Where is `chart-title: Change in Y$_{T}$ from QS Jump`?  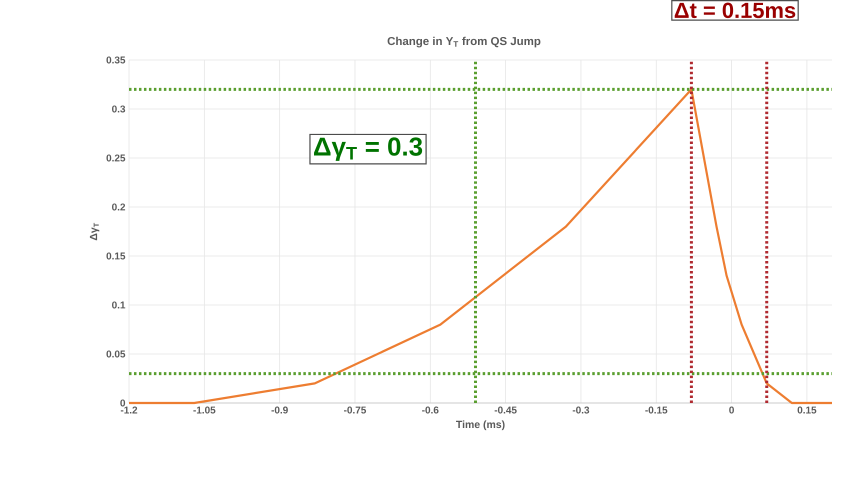
chart-title: Change in Y$_{T}$ from QS Jump is located at coordinates (464, 42).